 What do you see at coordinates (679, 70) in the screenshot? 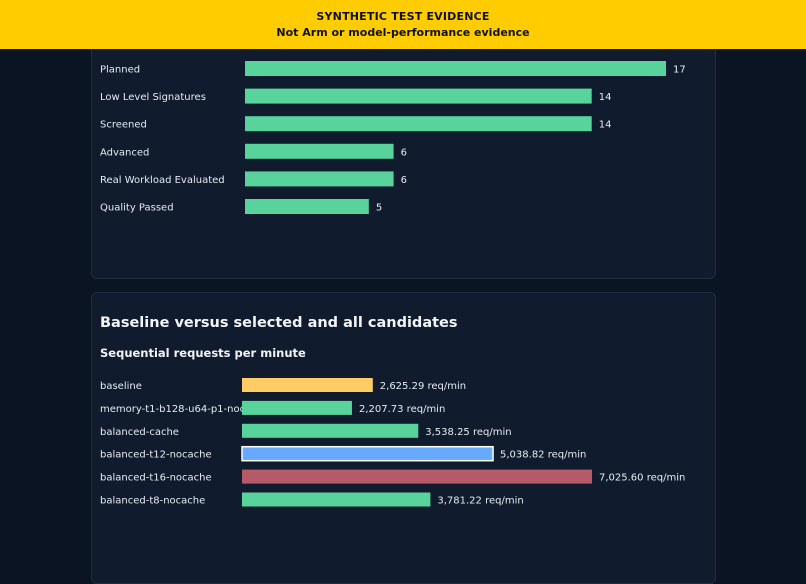
I see `funnel-value-label: 17` at bounding box center [679, 70].